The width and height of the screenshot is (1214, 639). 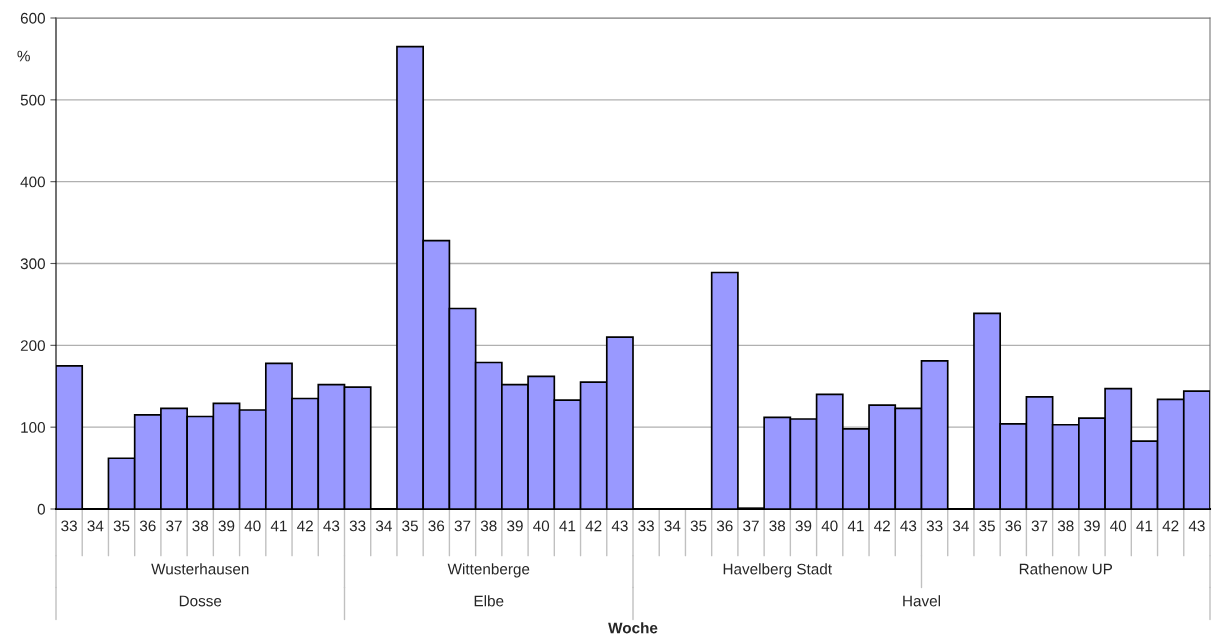 I want to click on text: Havel, so click(x=922, y=601).